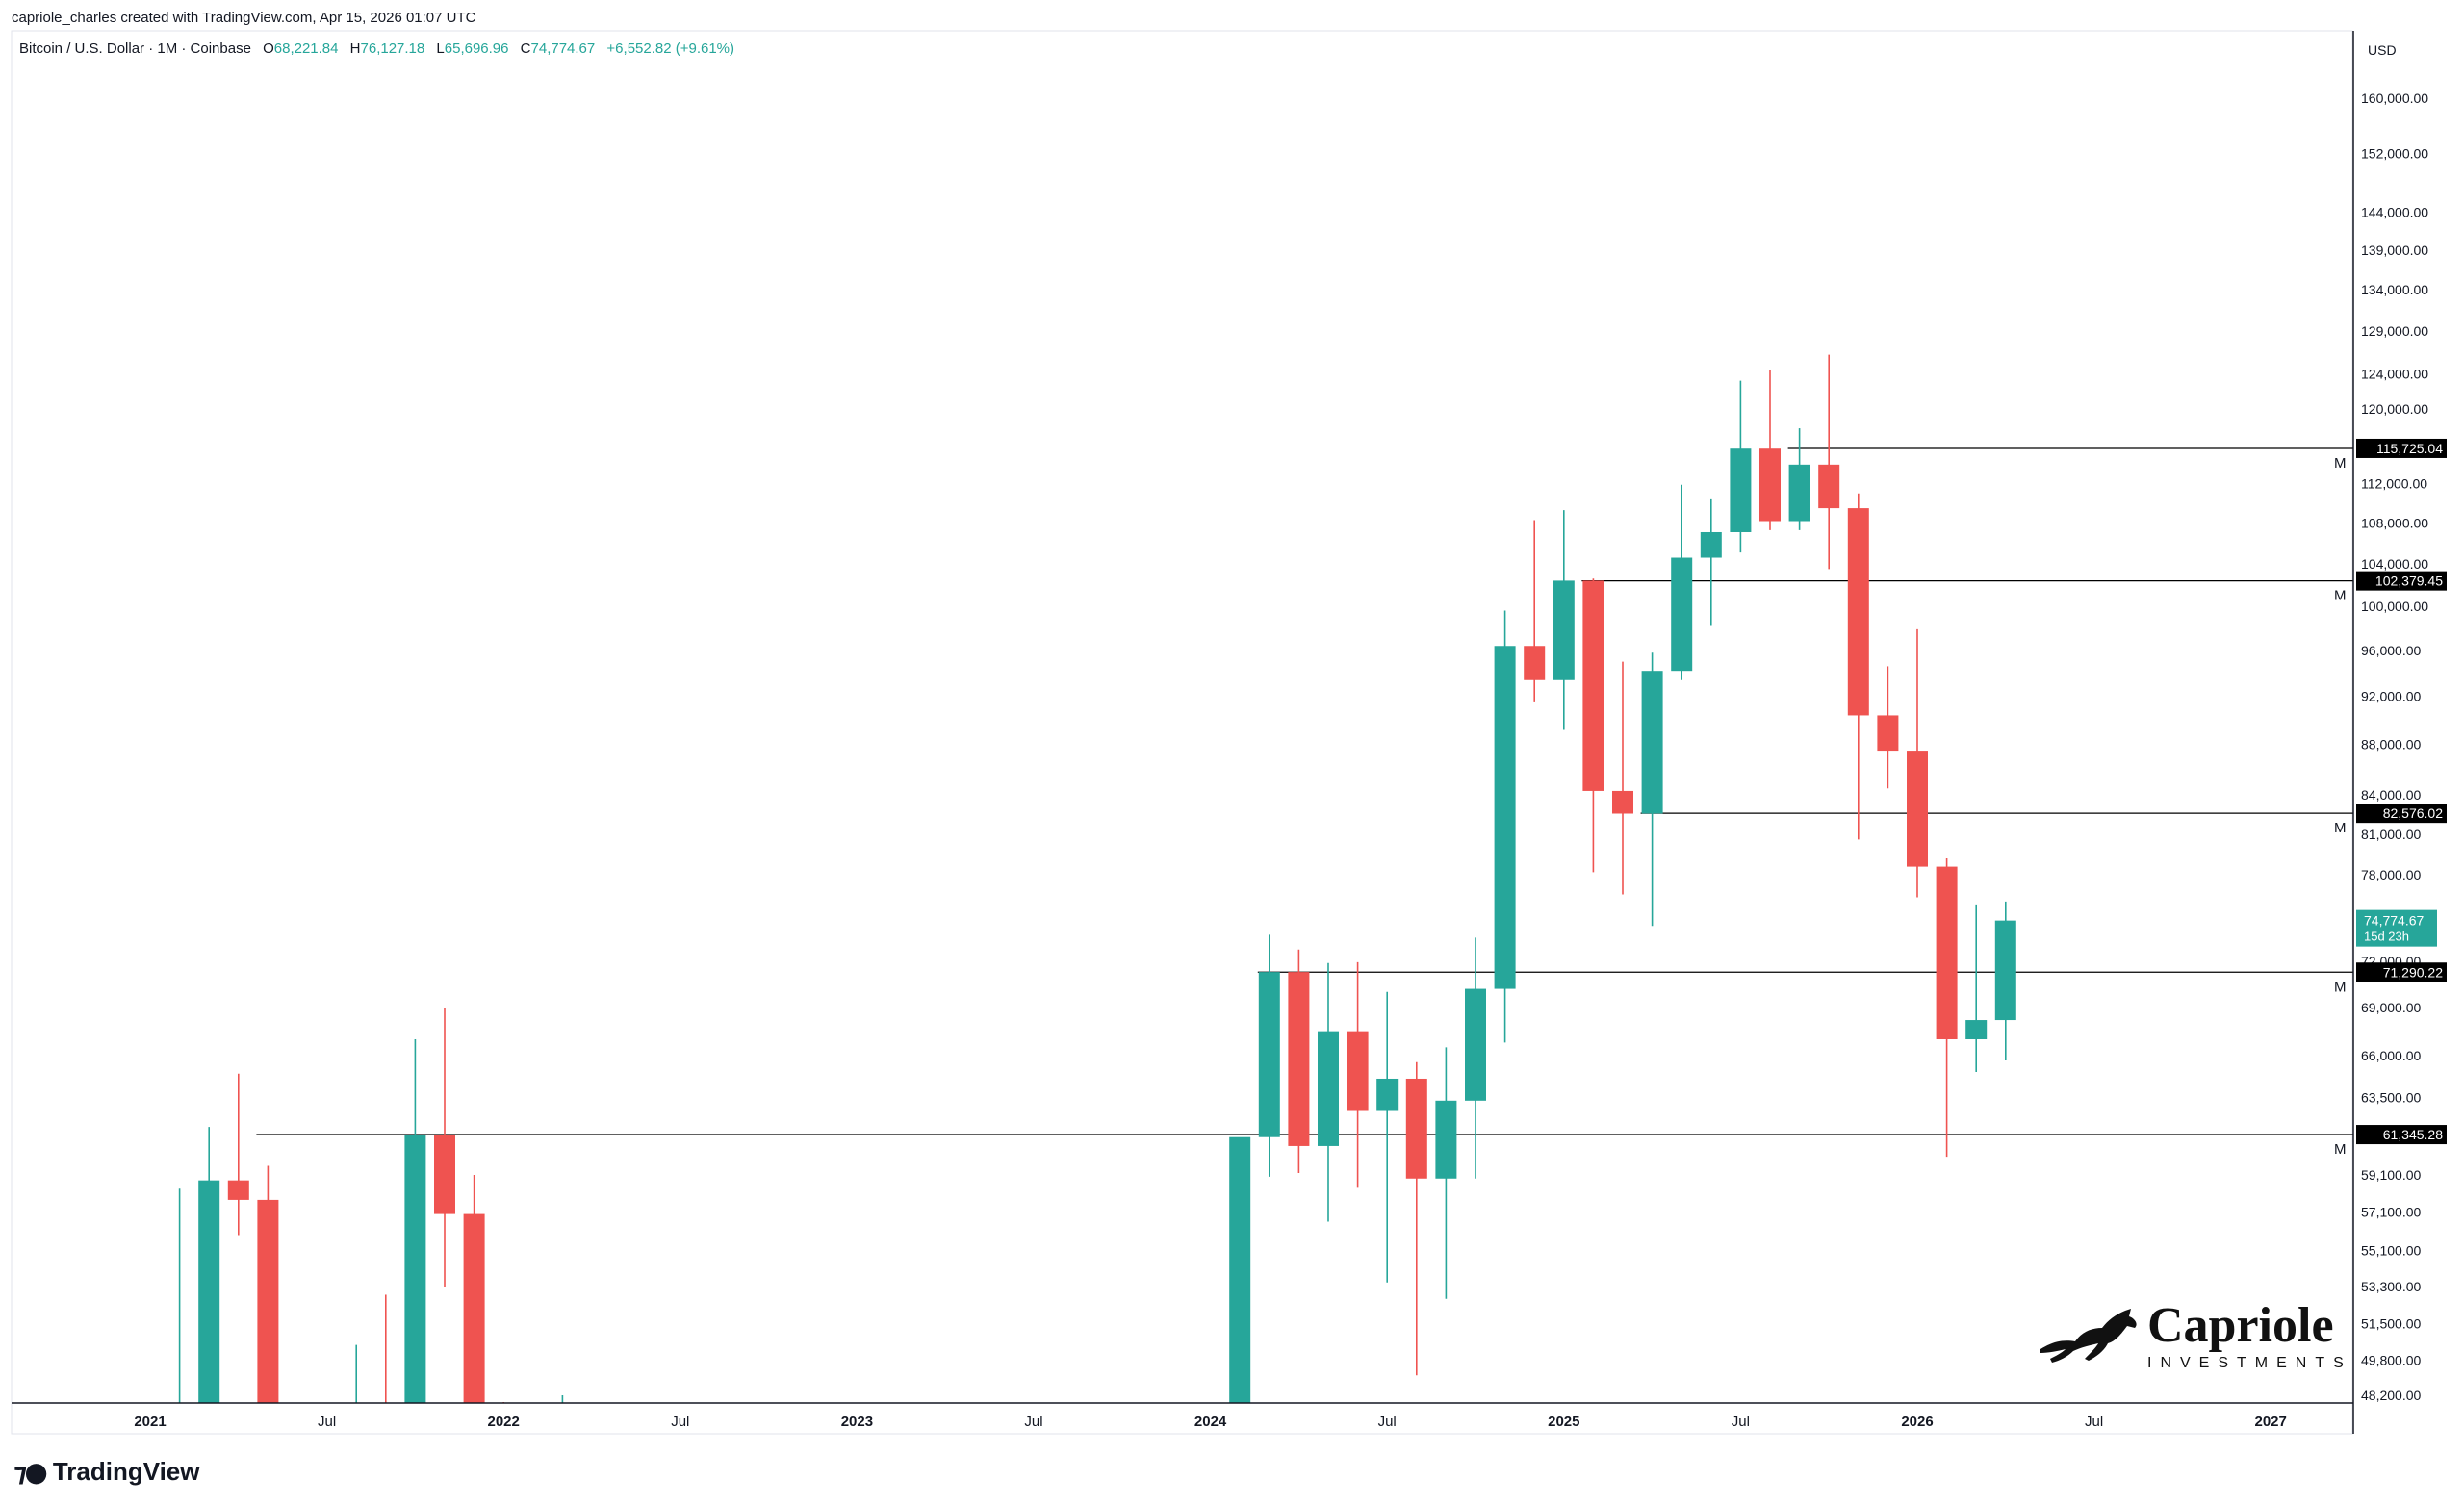 This screenshot has height=1505, width=2464. I want to click on y-tick-label: 120,000.00, so click(2394, 409).